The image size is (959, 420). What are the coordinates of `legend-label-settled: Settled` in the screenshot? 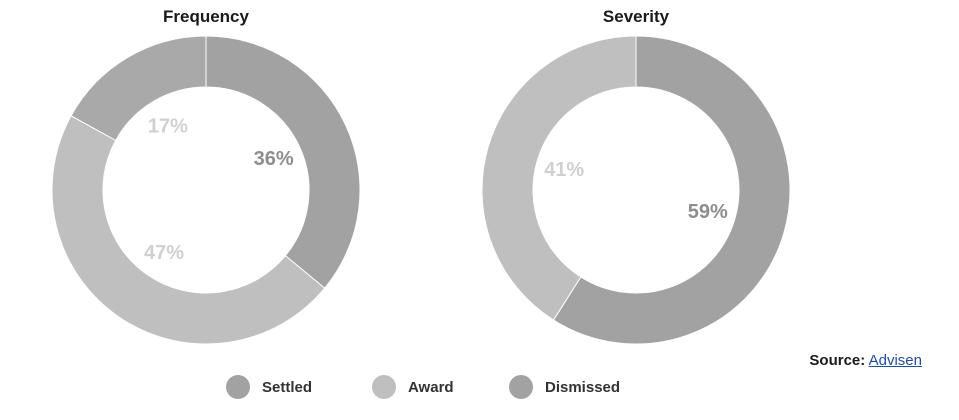 It's located at (287, 387).